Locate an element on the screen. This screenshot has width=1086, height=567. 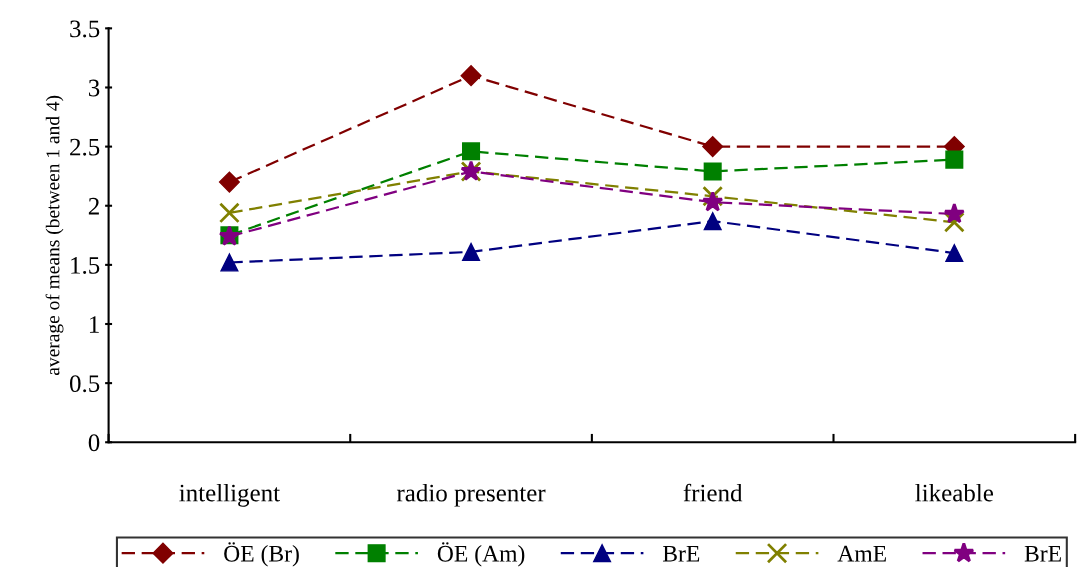
y-tick-label: 0 is located at coordinates (94, 443).